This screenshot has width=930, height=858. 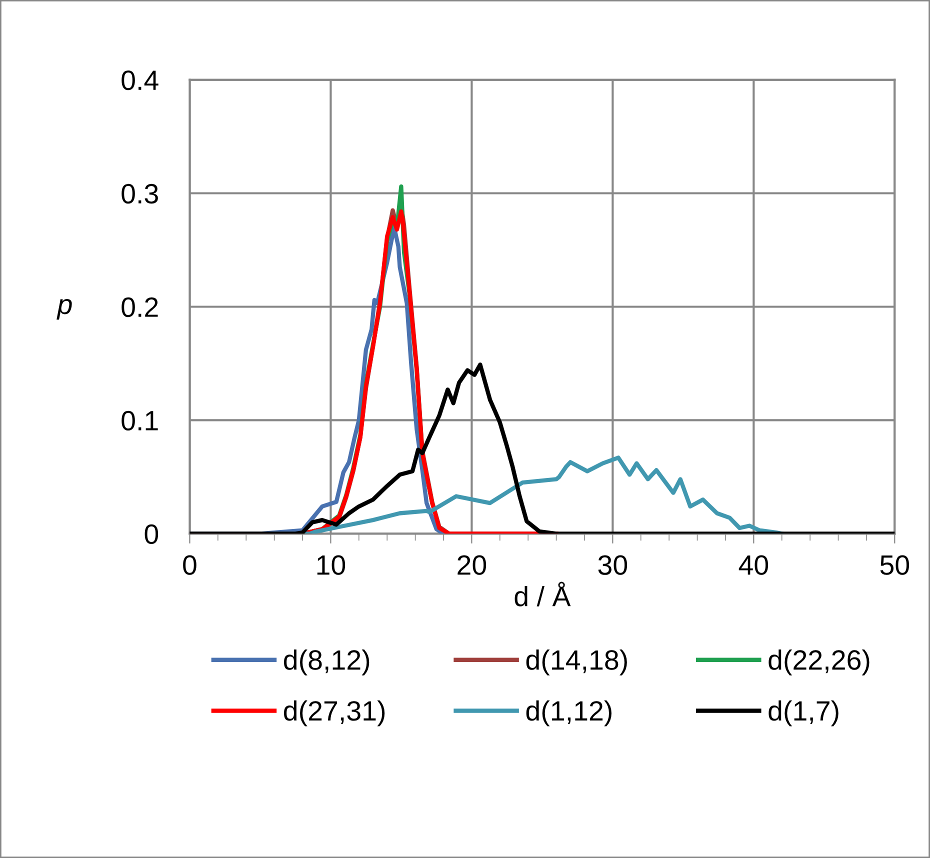 I want to click on x-axis-title: d / Å, so click(x=542, y=594).